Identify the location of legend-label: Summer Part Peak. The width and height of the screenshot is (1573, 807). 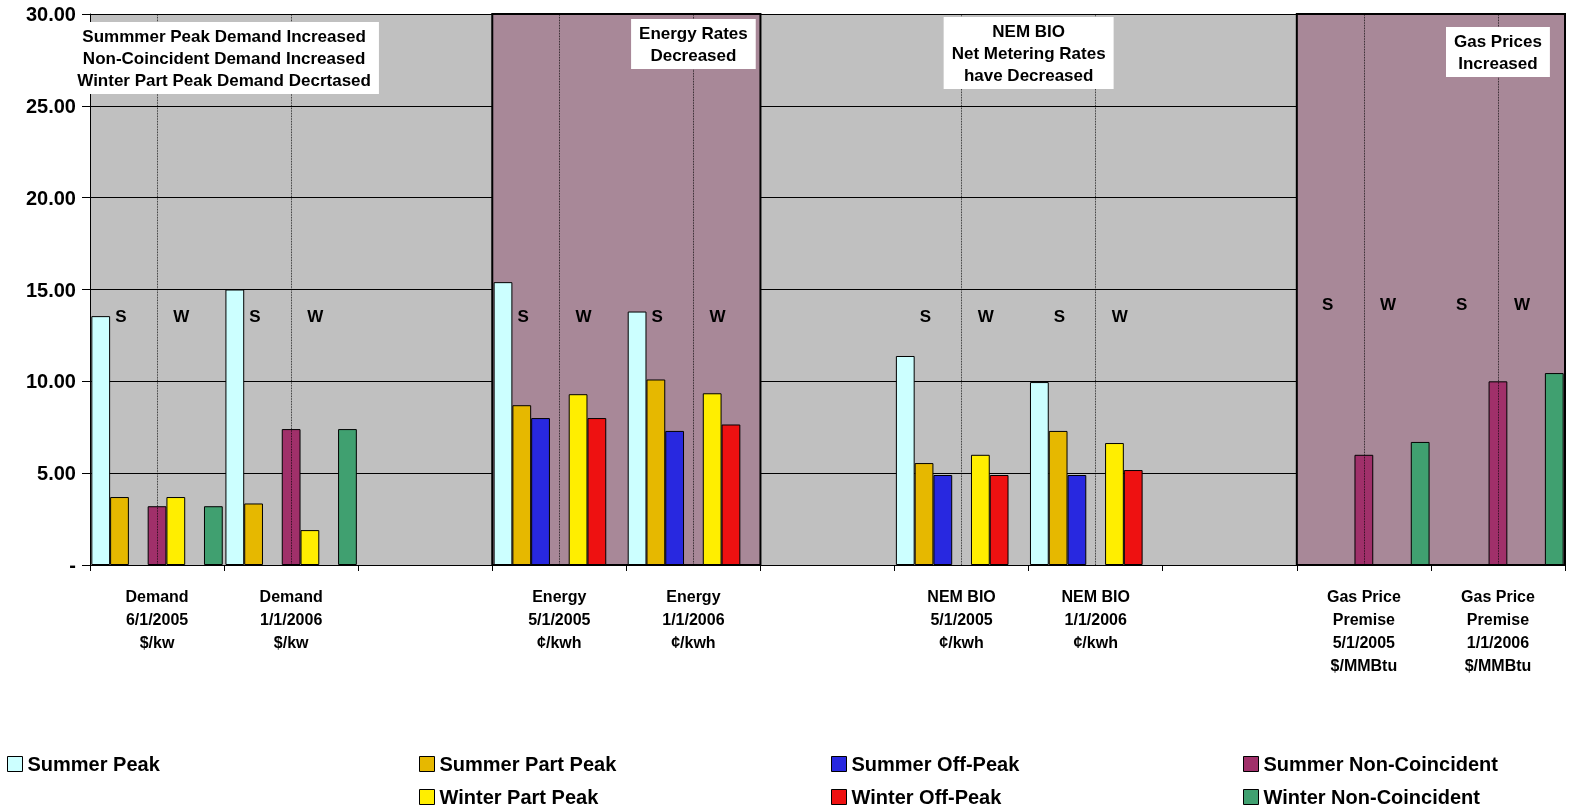
(528, 764).